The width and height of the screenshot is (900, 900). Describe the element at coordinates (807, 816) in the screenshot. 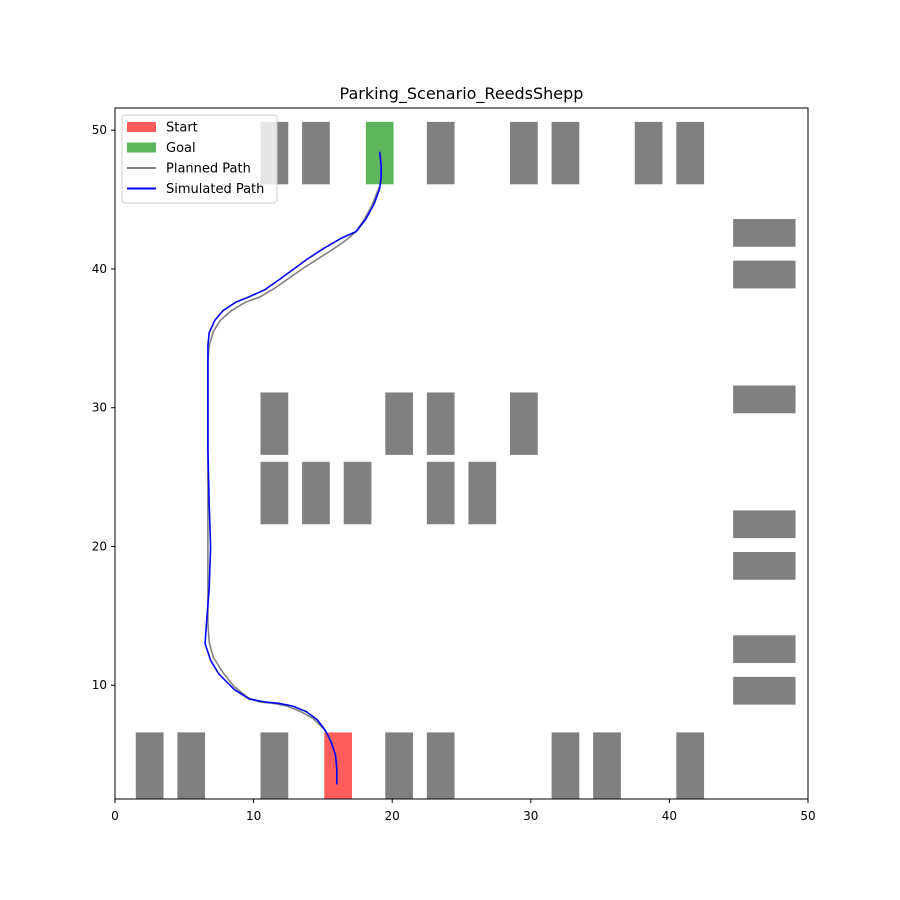

I see `x-tick-label: 50` at that location.